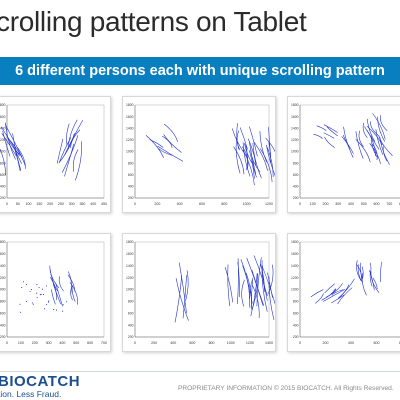 The height and width of the screenshot is (400, 400). What do you see at coordinates (104, 343) in the screenshot?
I see `x-tick-label: 700` at bounding box center [104, 343].